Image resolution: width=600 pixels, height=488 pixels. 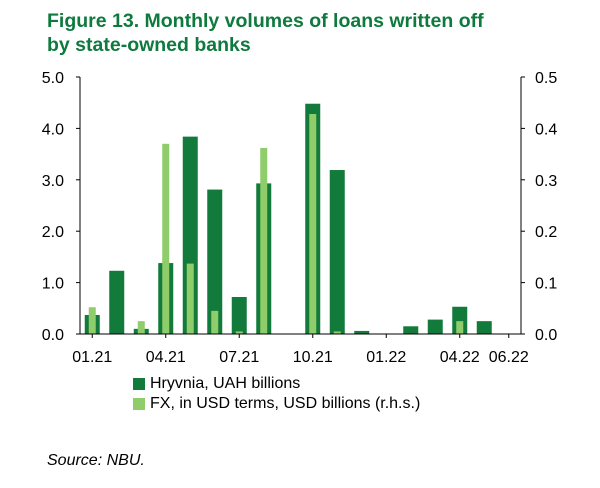 What do you see at coordinates (92, 357) in the screenshot?
I see `x-tick-label-01.21: 01.21` at bounding box center [92, 357].